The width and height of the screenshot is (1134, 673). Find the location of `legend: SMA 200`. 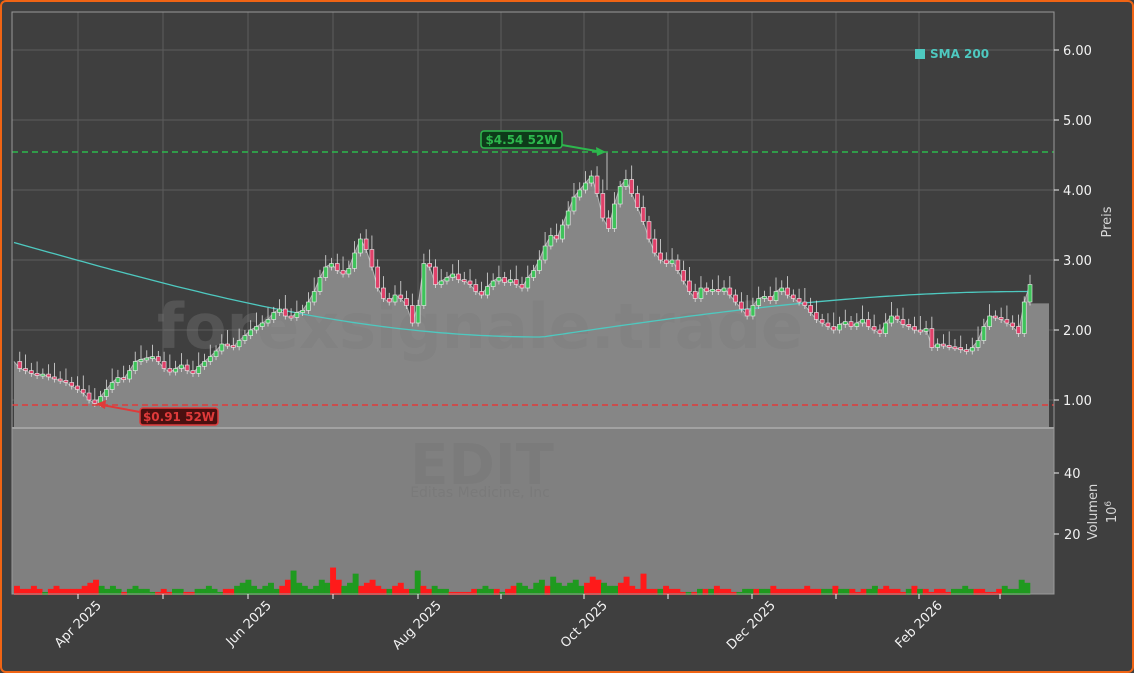

legend: SMA 200 is located at coordinates (952, 54).